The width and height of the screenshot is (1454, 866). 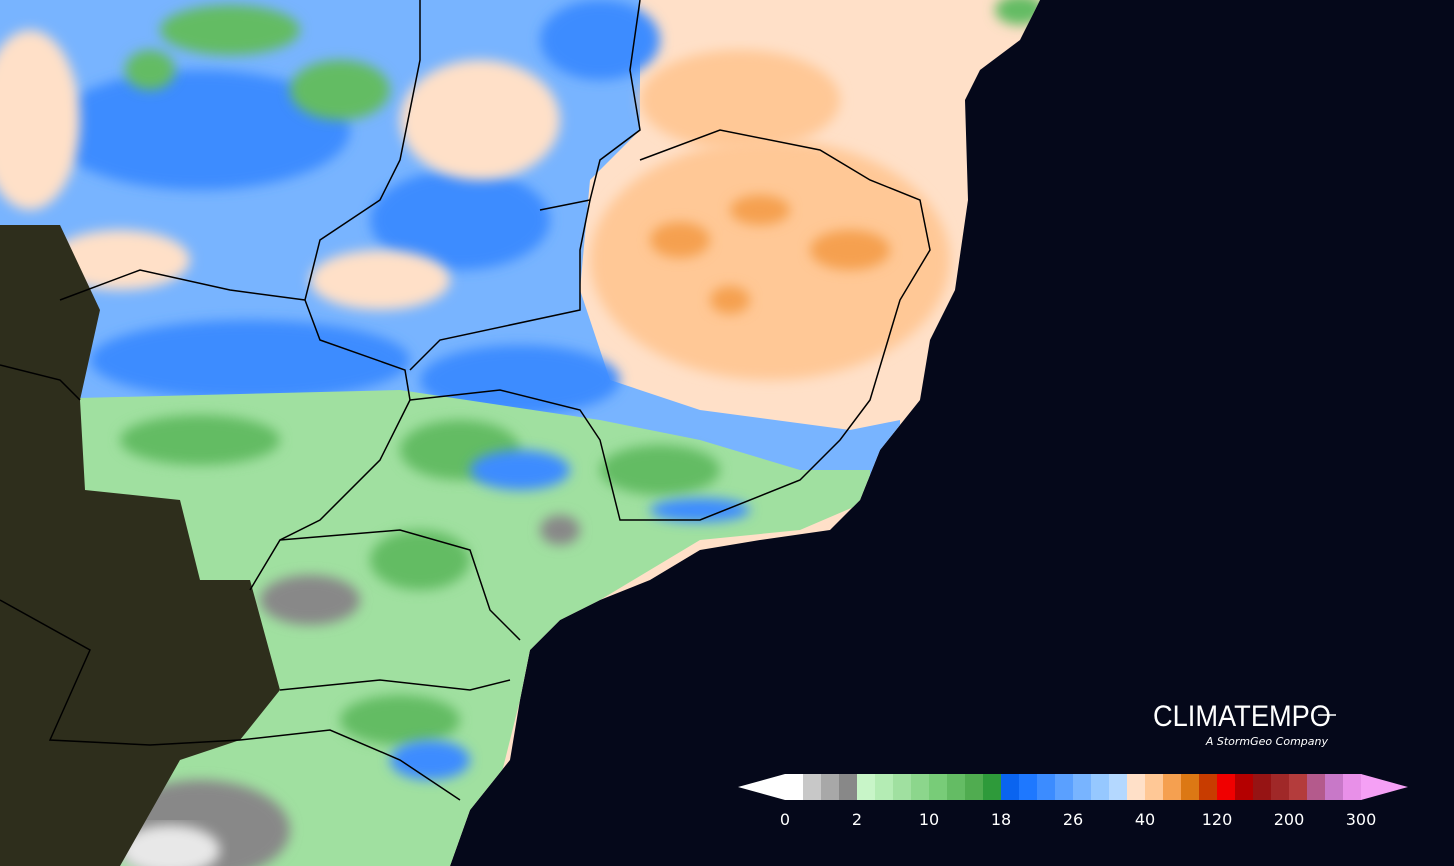 I want to click on logo-name: CLIMATEMPO, so click(x=1242, y=716).